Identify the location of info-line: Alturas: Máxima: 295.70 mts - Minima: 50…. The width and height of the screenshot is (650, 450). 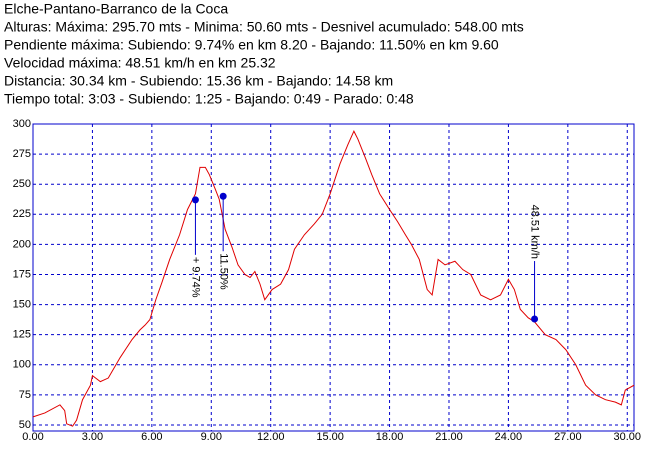
(264, 27).